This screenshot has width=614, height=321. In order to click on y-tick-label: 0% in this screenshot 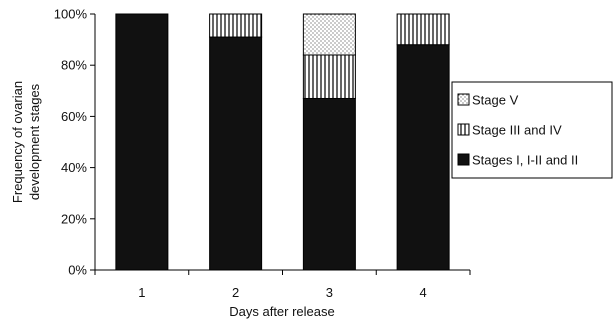, I will do `click(77, 270)`.